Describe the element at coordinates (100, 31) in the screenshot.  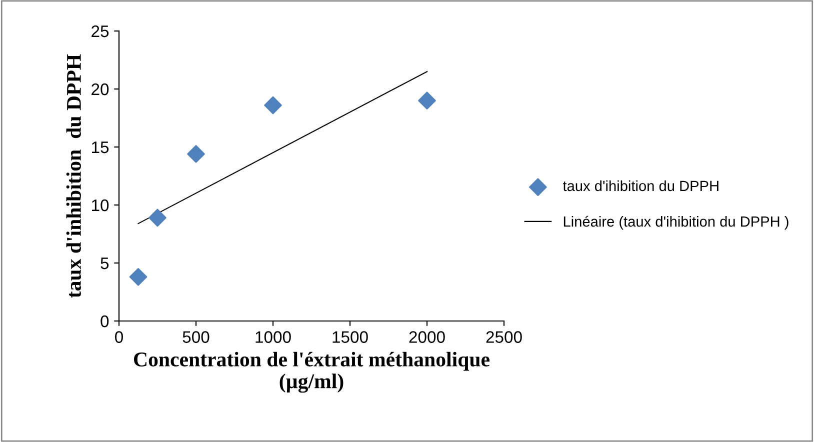
I see `y-tick-label: 25` at that location.